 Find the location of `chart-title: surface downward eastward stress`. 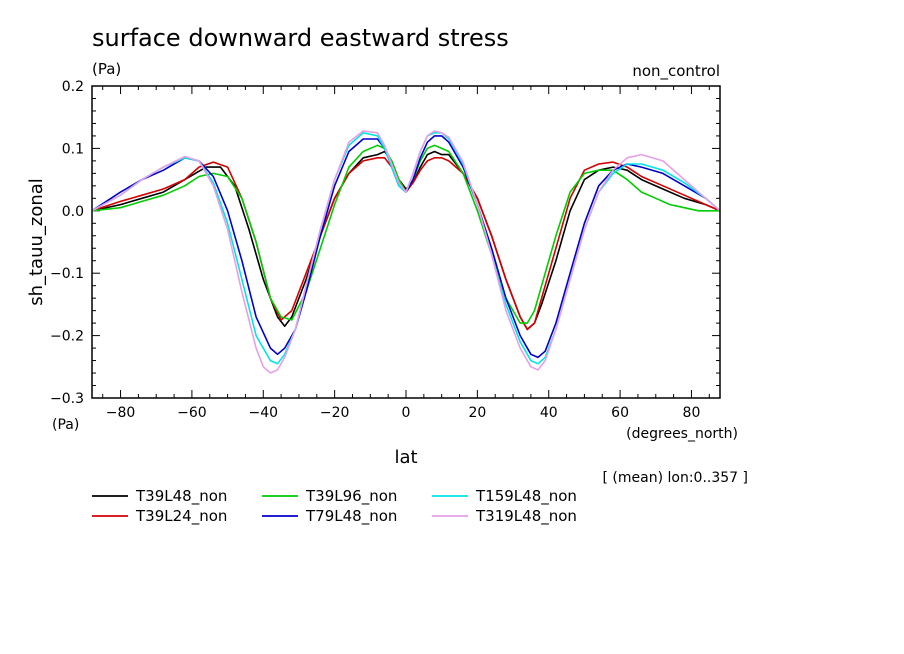

chart-title: surface downward eastward stress is located at coordinates (300, 38).